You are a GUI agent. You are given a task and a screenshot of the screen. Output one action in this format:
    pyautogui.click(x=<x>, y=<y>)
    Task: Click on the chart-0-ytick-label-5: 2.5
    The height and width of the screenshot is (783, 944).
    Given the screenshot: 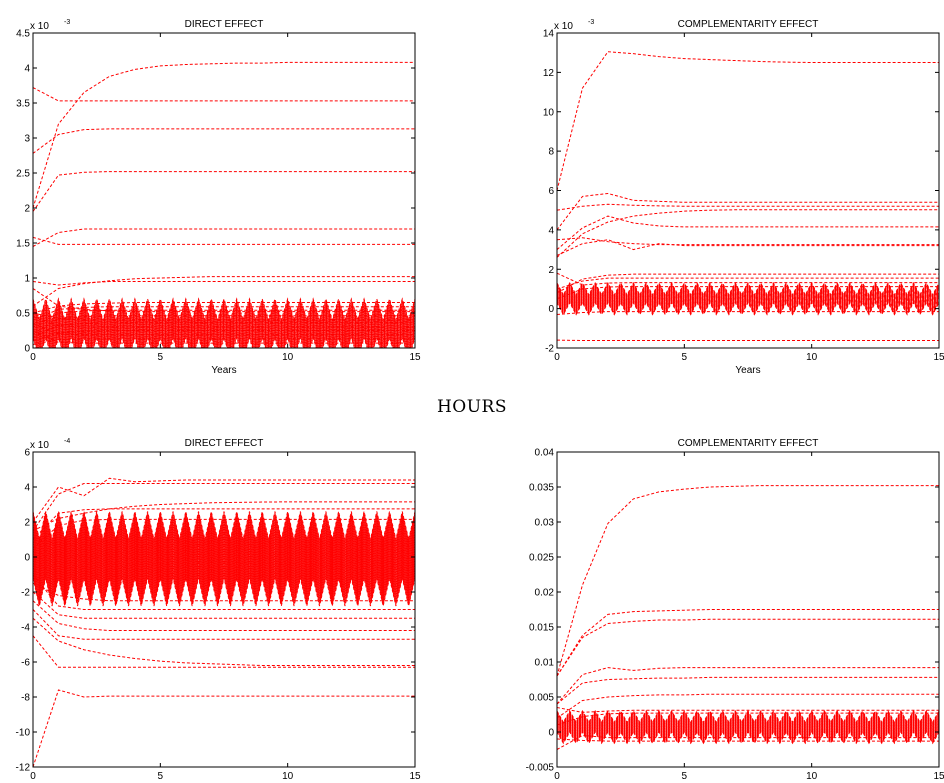 What is the action you would take?
    pyautogui.click(x=23, y=174)
    